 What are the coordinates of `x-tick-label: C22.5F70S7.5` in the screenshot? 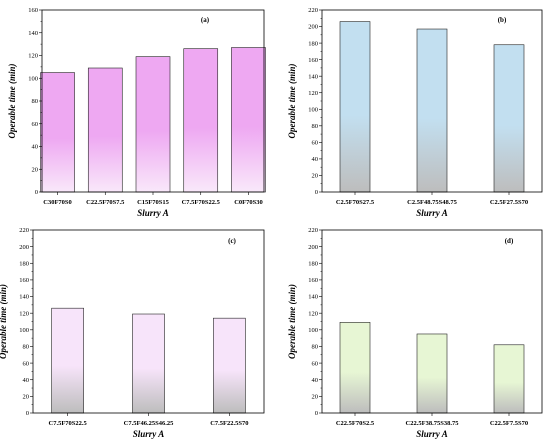 It's located at (105, 202).